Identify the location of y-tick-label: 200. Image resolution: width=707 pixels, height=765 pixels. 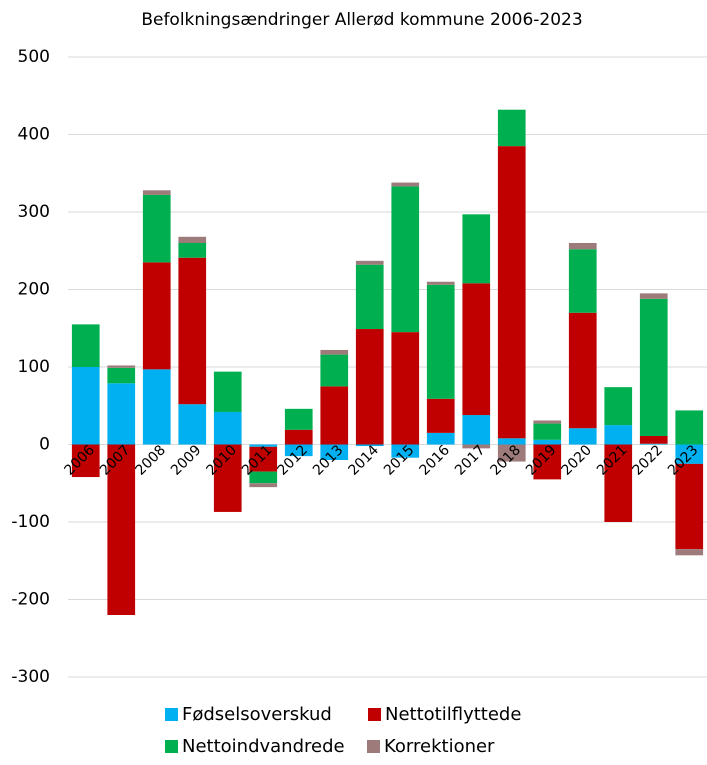
(34, 290).